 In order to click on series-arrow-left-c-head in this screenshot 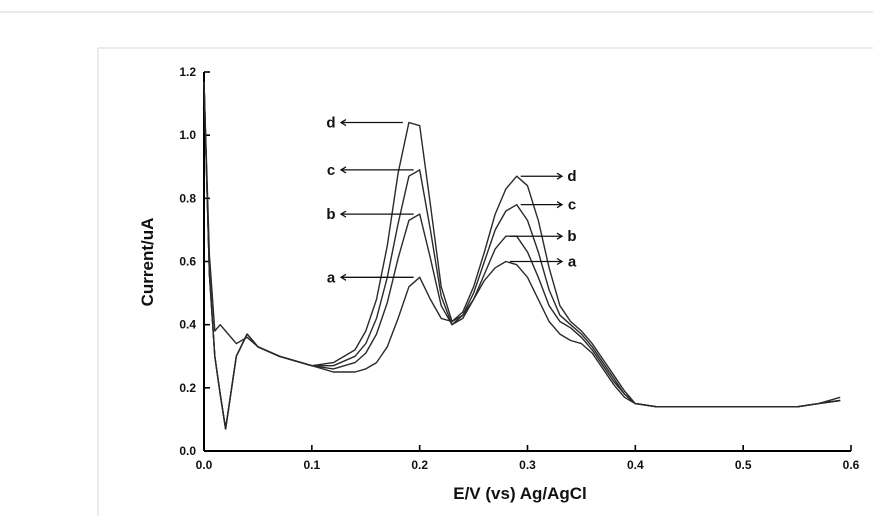, I will do `click(343, 170)`.